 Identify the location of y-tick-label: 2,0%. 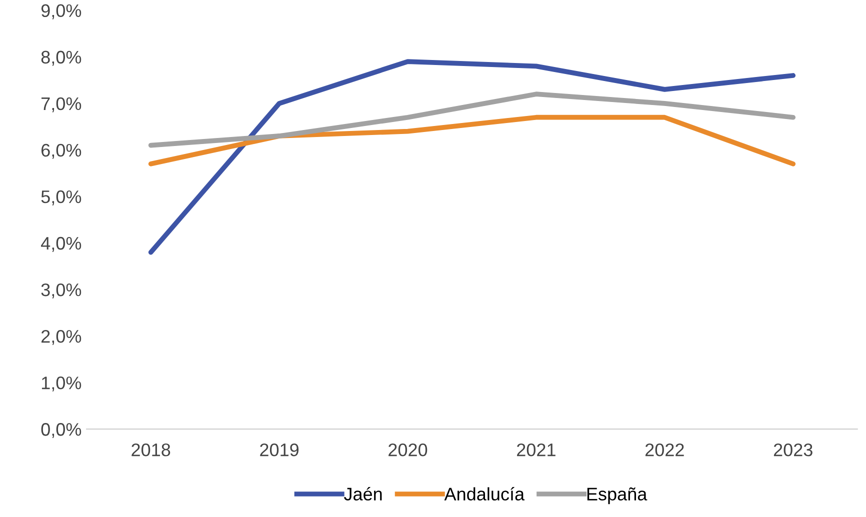
(61, 337).